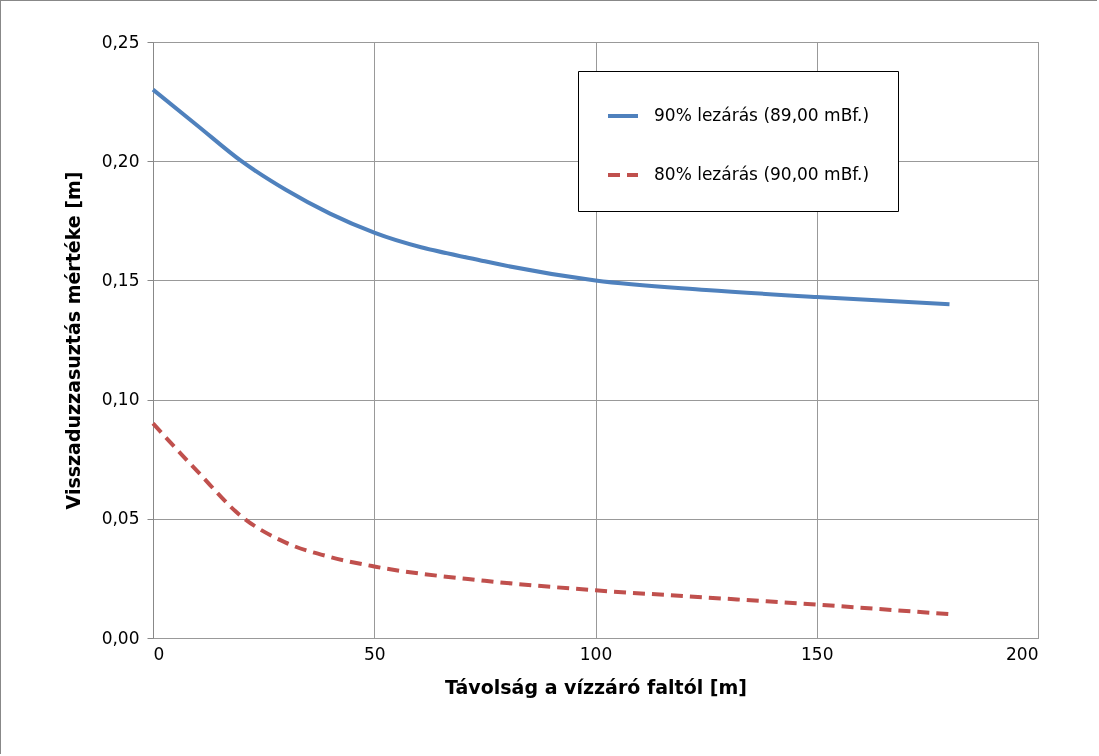  I want to click on y-tick-label: 0,25, so click(120, 41).